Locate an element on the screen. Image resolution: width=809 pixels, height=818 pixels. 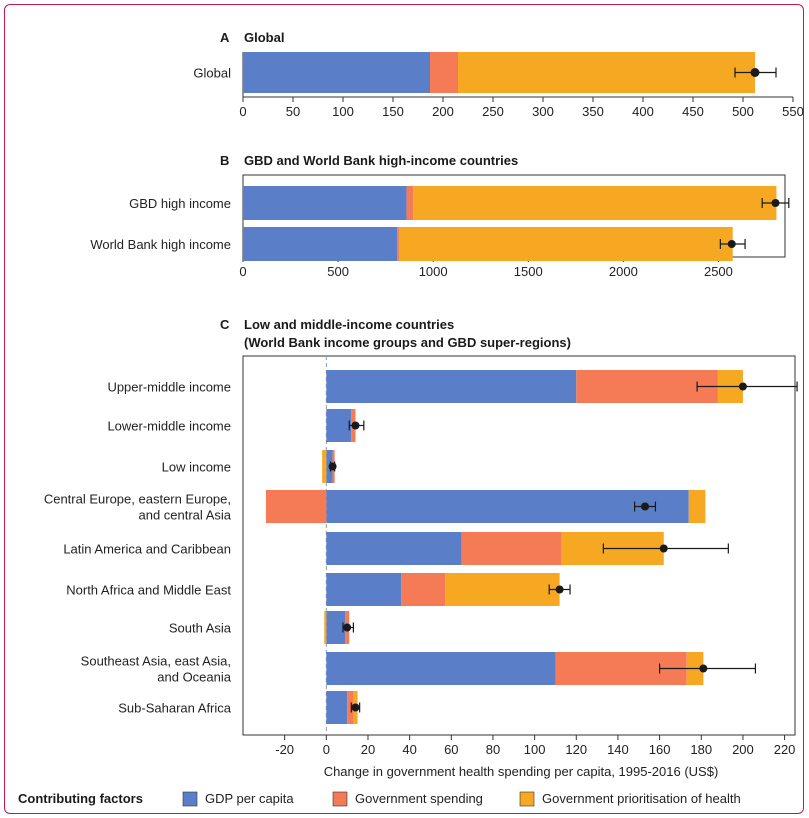
x-tick-label: 450 is located at coordinates (693, 111).